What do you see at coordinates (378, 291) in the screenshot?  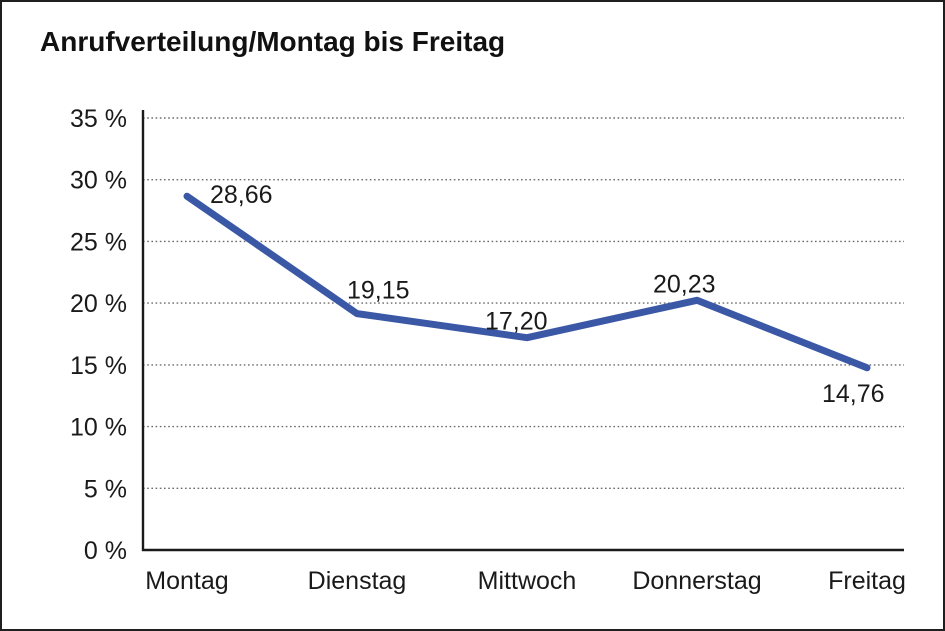 I see `data-point-label: 19,15` at bounding box center [378, 291].